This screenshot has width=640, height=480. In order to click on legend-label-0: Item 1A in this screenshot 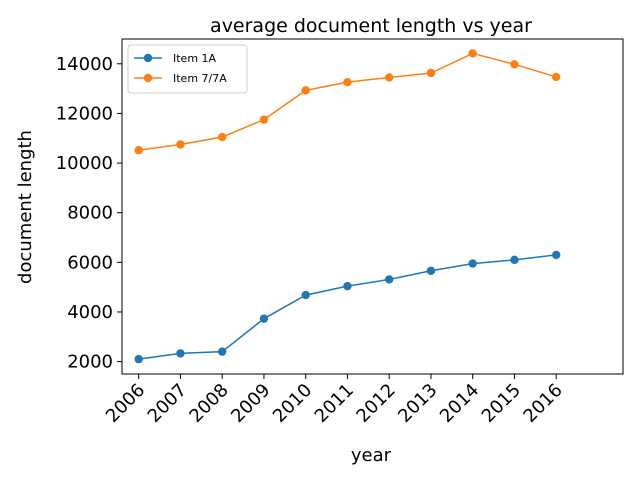, I will do `click(195, 58)`.